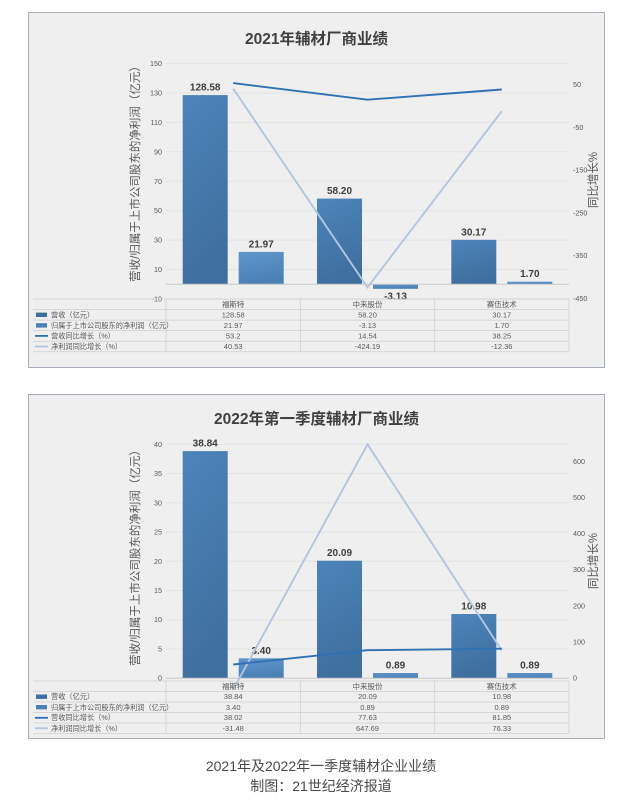 This screenshot has height=800, width=642. Describe the element at coordinates (367, 728) in the screenshot. I see `svg-text: 647.69` at that location.